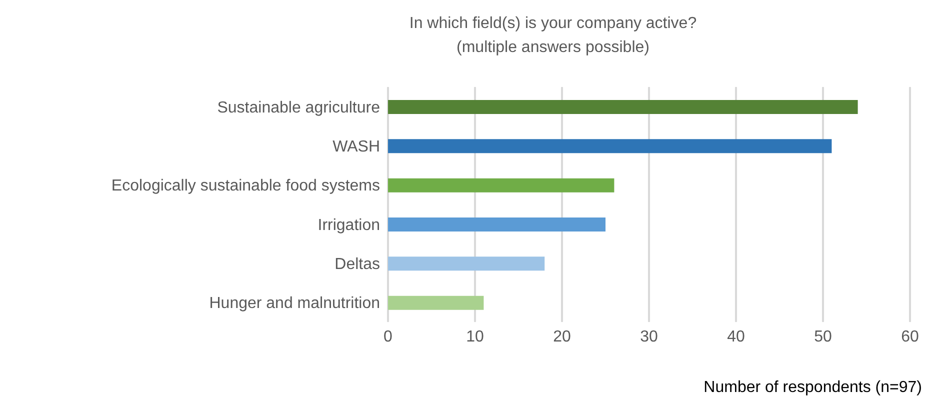  Describe the element at coordinates (553, 36) in the screenshot. I see `chart-title: In which field(s) is your company active? (multiple answers possible)` at that location.